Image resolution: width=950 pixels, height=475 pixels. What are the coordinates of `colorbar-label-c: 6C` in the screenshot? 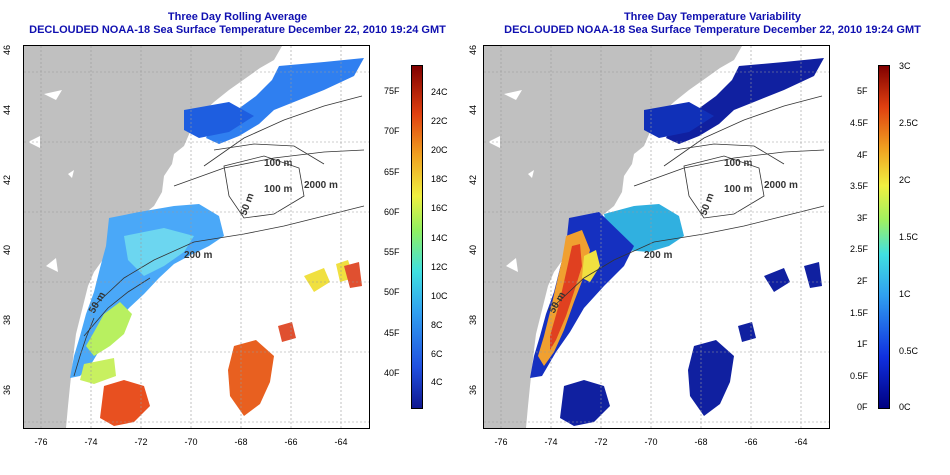 It's located at (437, 354).